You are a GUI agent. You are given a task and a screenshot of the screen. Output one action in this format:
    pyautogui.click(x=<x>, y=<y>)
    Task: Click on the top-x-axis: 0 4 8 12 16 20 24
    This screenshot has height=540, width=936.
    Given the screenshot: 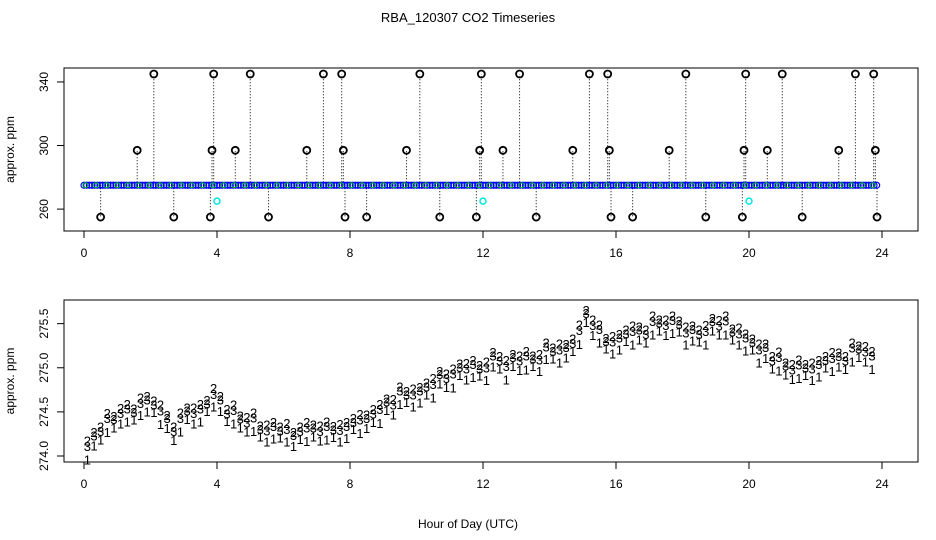 What is the action you would take?
    pyautogui.click(x=485, y=245)
    